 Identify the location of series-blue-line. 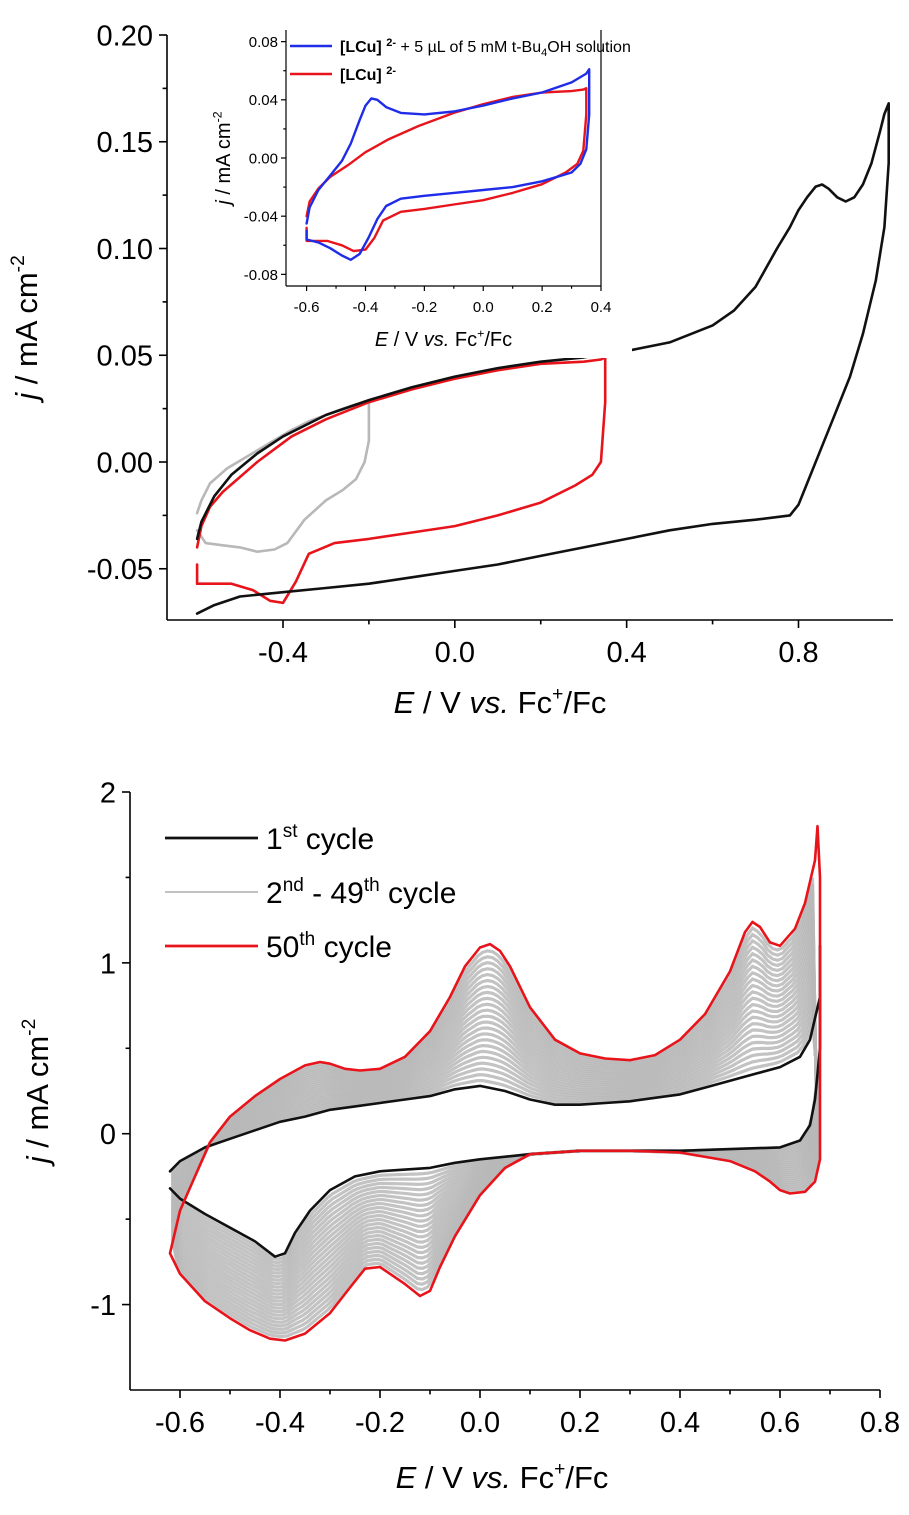
(448, 164).